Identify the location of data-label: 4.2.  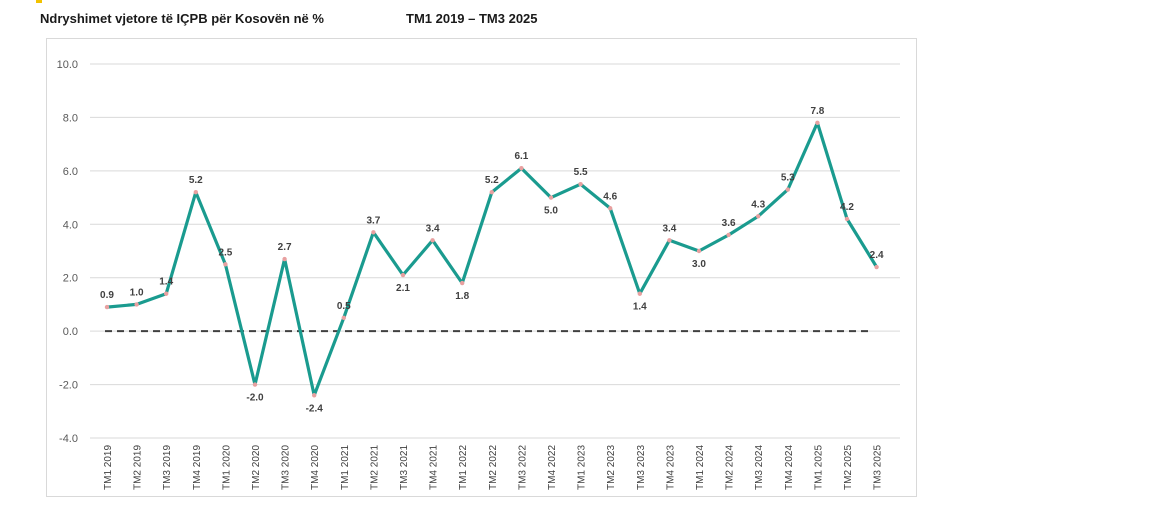
(847, 207).